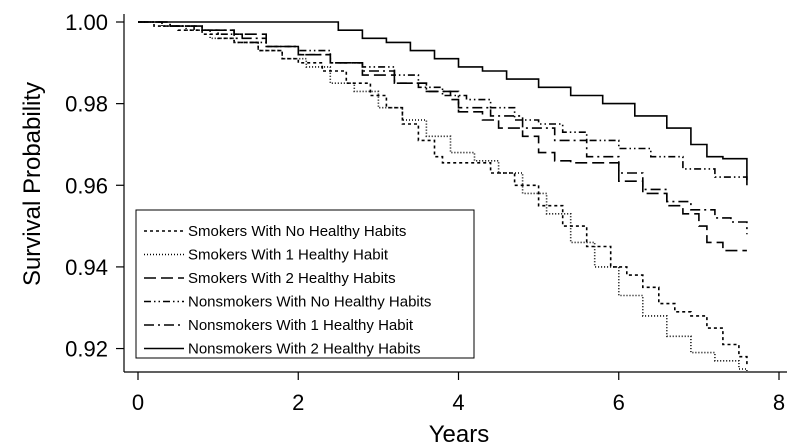 The height and width of the screenshot is (446, 787). I want to click on x-tick-label: 4, so click(458, 402).